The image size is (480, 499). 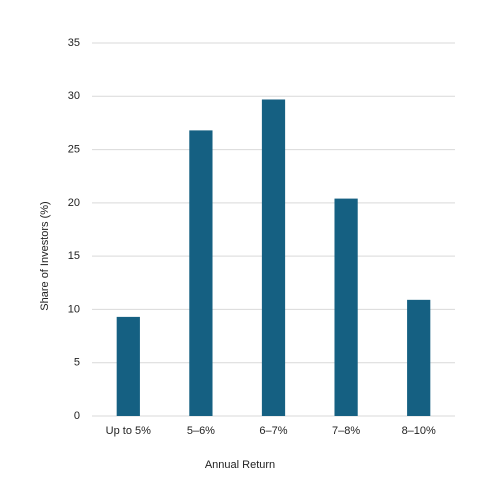 I want to click on x-tick-label: 8–10%, so click(x=419, y=431).